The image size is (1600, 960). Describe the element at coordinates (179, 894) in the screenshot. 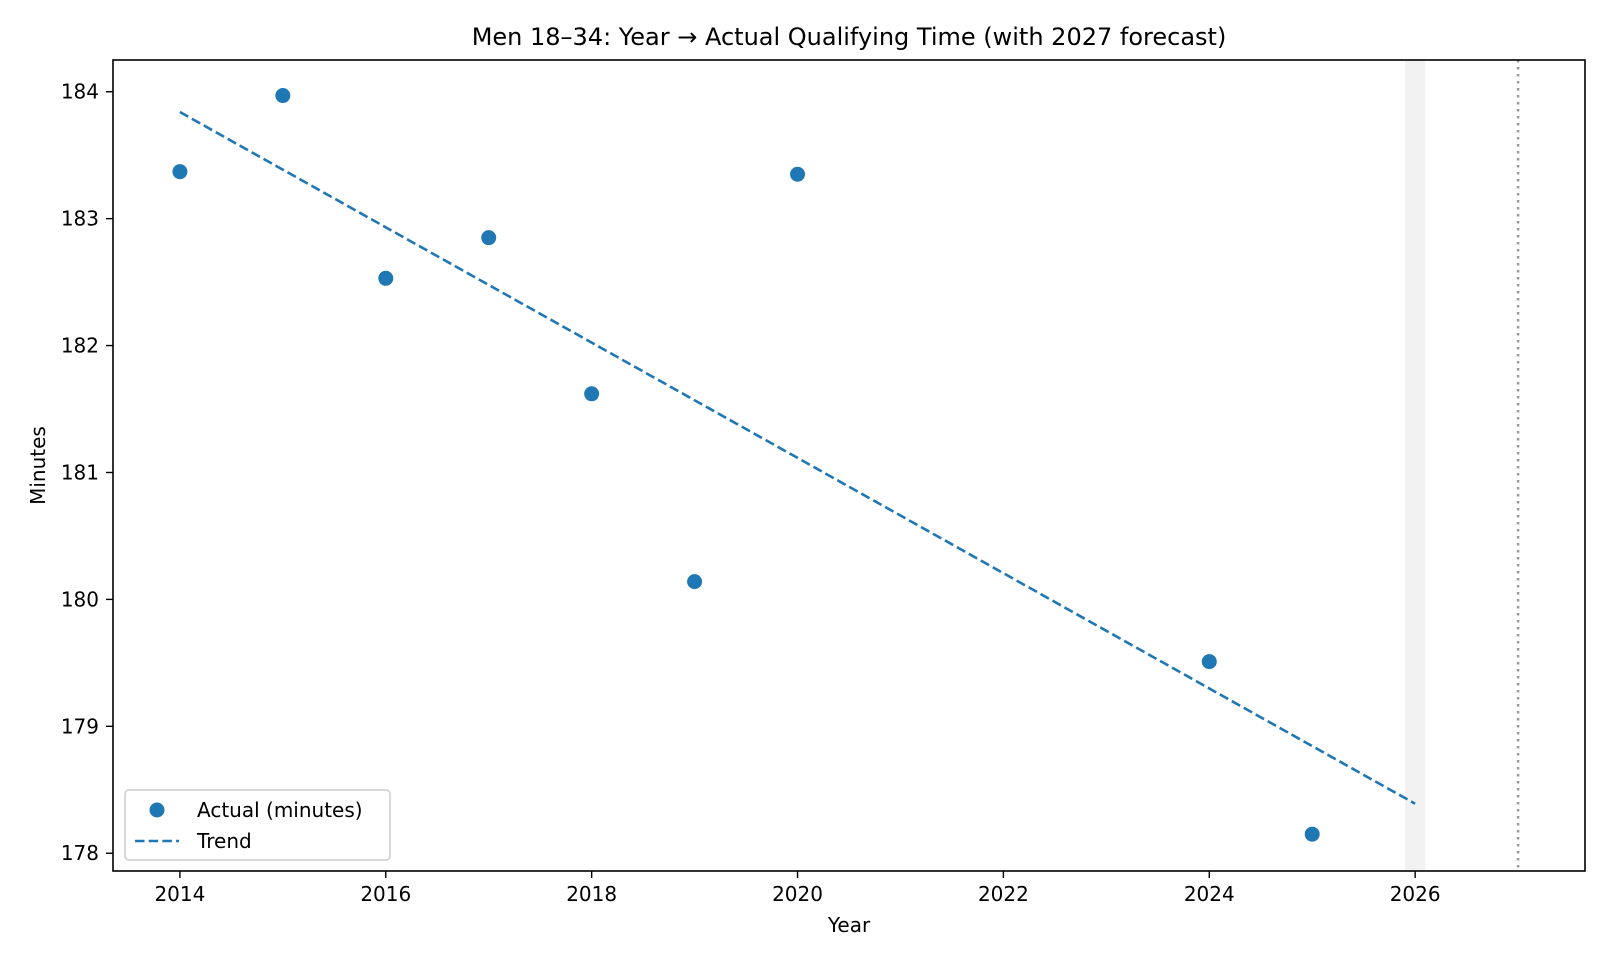

I see `x-tick-label: 2014` at that location.